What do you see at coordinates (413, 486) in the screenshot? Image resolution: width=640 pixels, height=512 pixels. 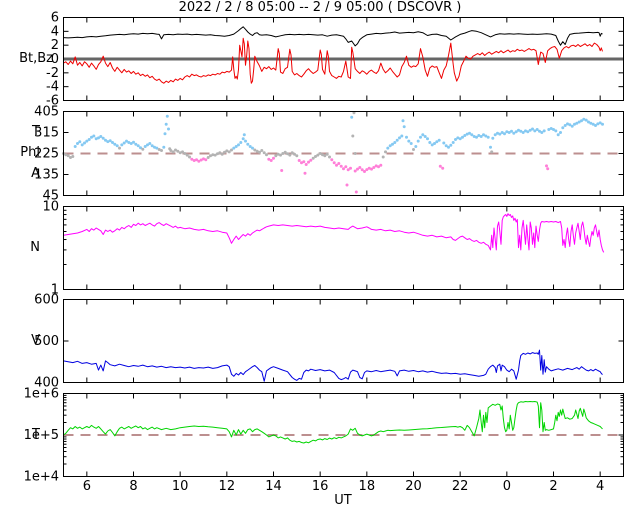 I see `x-tick-label: 20` at bounding box center [413, 486].